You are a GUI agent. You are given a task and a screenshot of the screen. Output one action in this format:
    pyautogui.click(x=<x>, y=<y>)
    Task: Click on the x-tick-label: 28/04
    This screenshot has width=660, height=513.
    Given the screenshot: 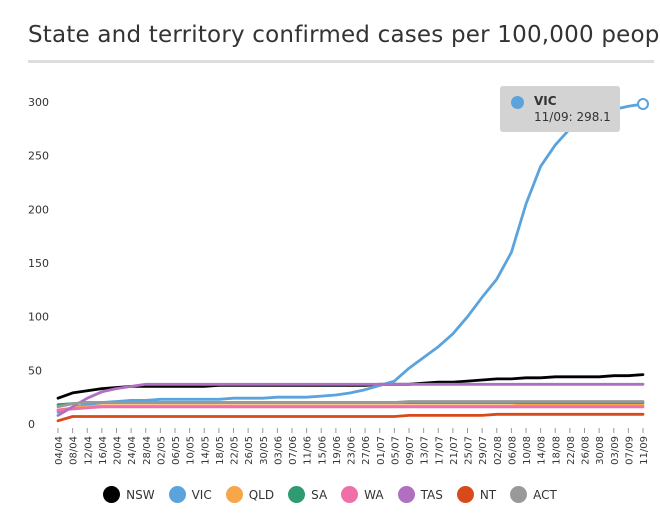 What is the action you would take?
    pyautogui.click(x=147, y=450)
    